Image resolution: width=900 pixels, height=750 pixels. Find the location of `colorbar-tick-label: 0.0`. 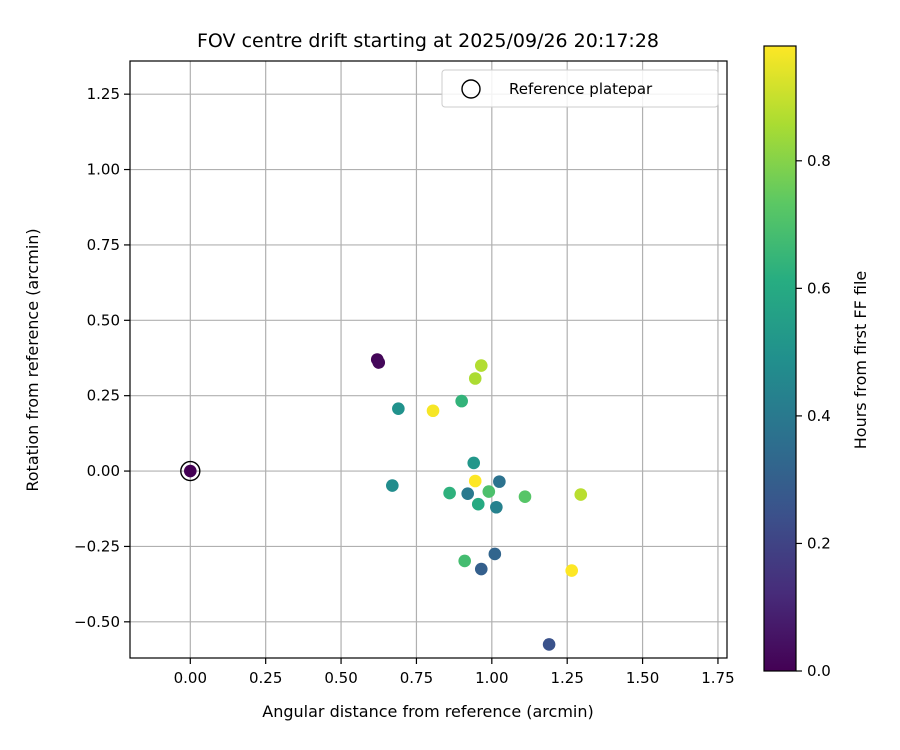

colorbar-tick-label: 0.0 is located at coordinates (819, 671).